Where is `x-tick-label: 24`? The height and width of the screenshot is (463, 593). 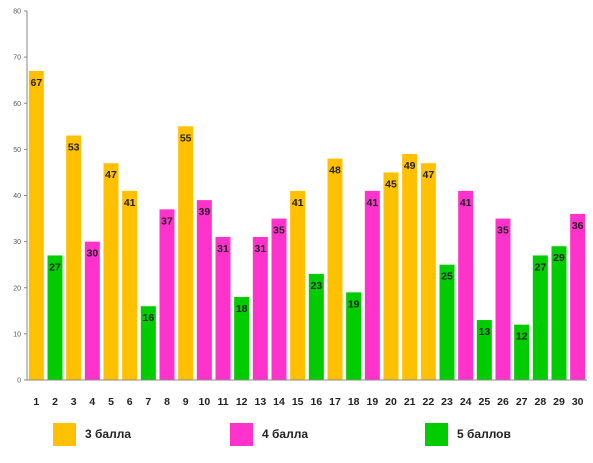
x-tick-label: 24 is located at coordinates (466, 402).